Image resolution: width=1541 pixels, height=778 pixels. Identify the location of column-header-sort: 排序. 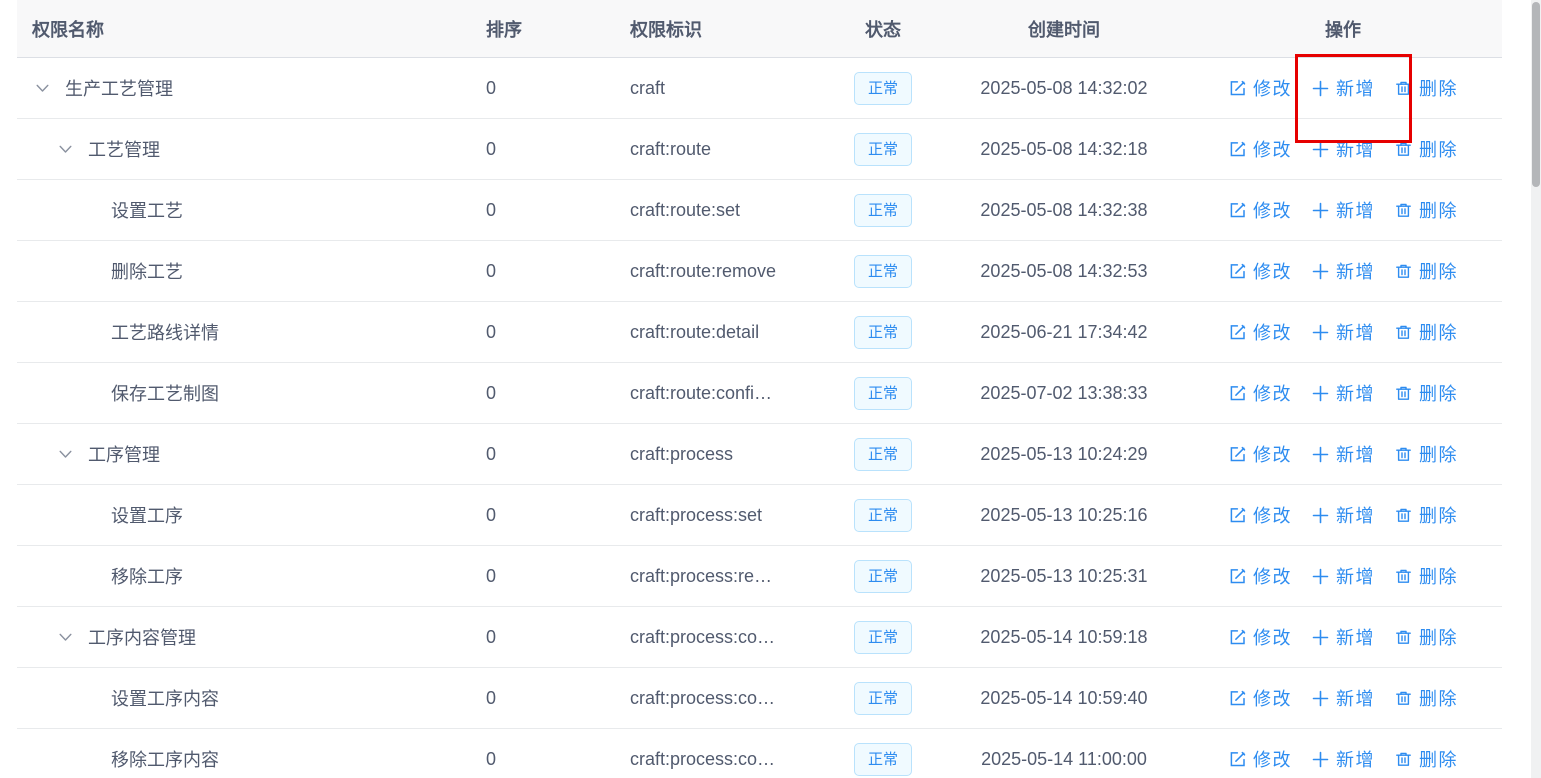
(504, 29).